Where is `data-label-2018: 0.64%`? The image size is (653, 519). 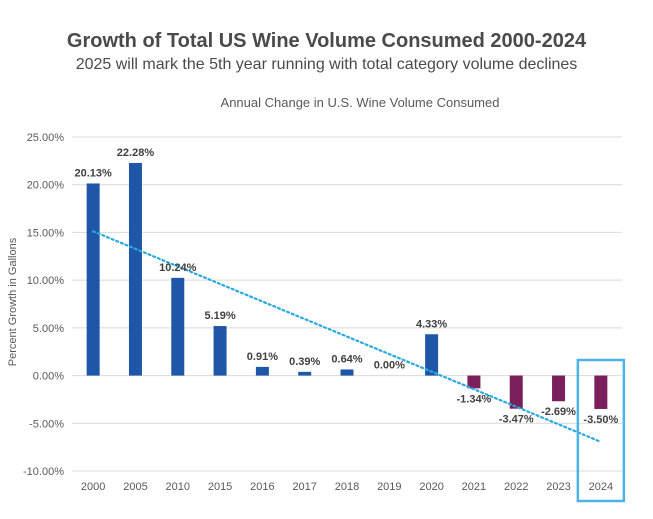 data-label-2018: 0.64% is located at coordinates (346, 359).